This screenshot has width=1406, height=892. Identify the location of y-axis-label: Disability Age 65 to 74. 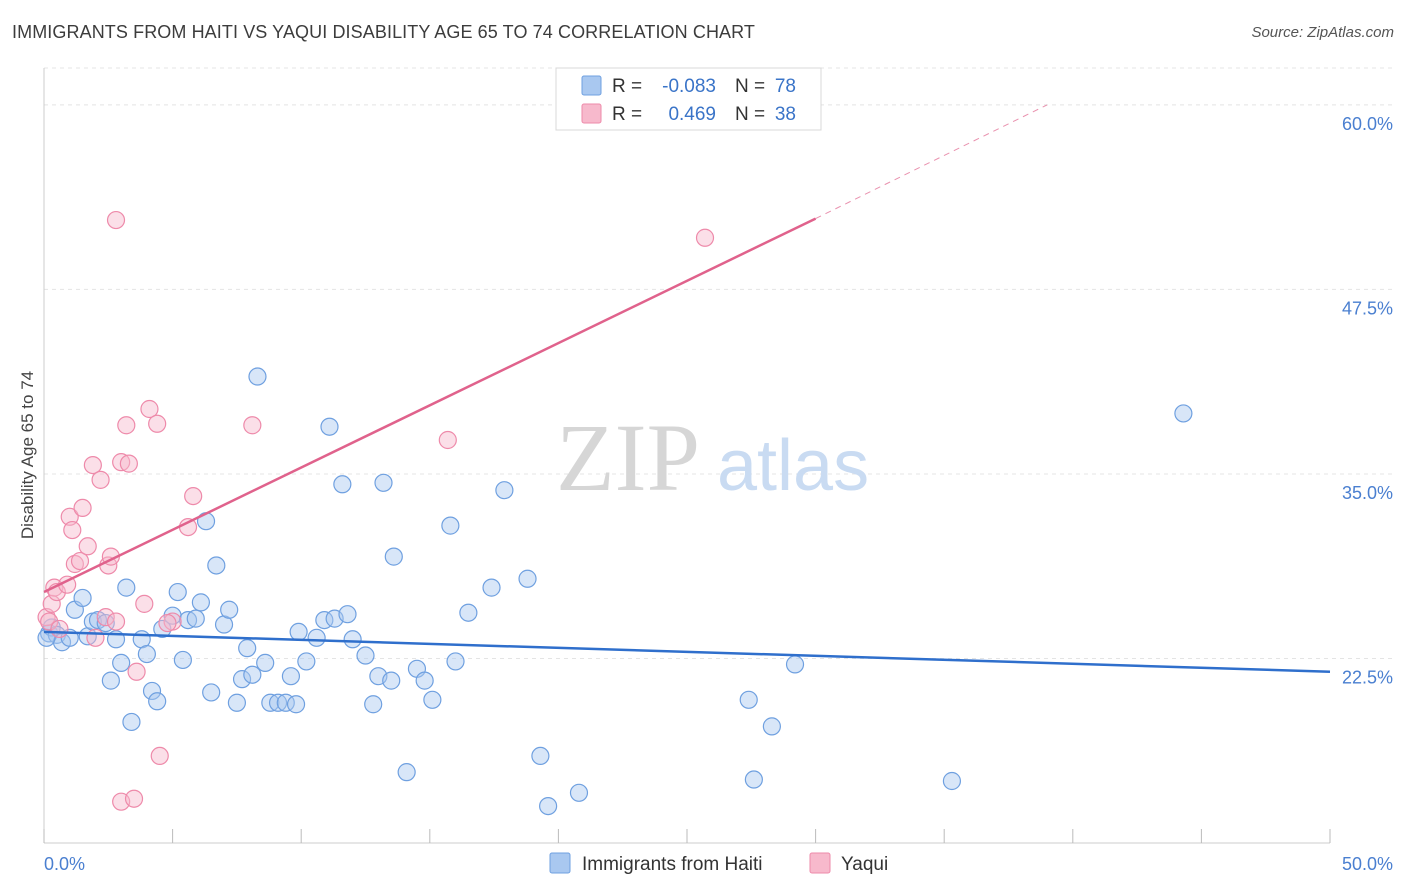
(27, 455).